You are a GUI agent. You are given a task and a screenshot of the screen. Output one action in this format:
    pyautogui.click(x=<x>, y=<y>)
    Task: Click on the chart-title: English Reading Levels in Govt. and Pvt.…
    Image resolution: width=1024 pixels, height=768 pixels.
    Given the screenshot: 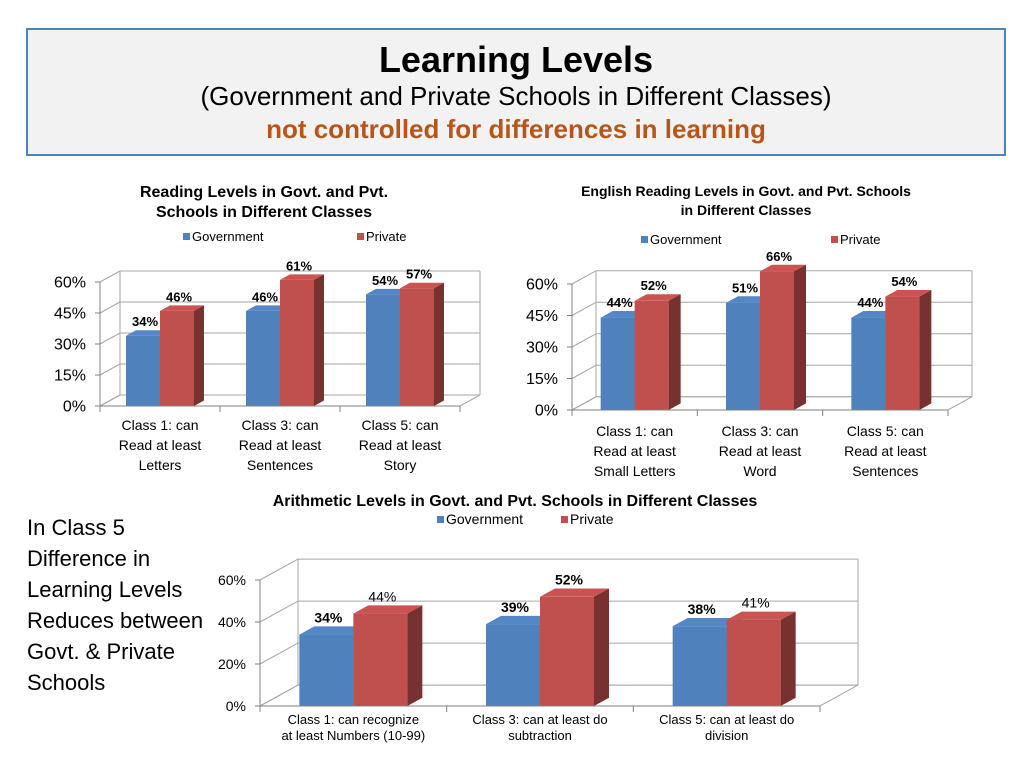 What is the action you would take?
    pyautogui.click(x=746, y=191)
    